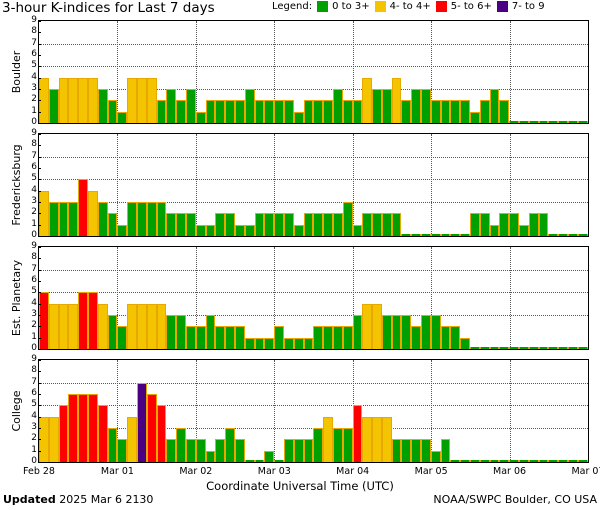 The width and height of the screenshot is (600, 510). Describe the element at coordinates (34, 449) in the screenshot. I see `y-axis-tick-label: 1` at that location.